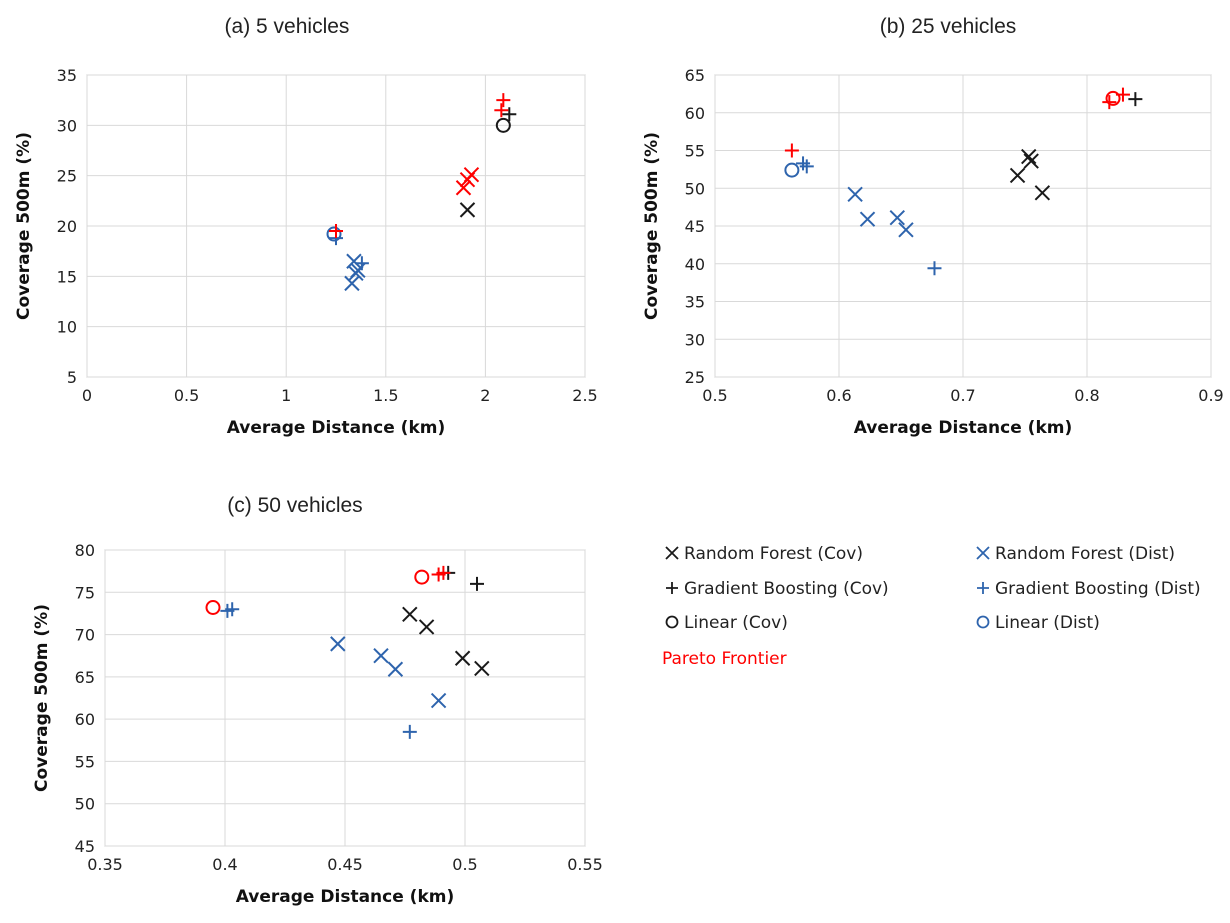  What do you see at coordinates (695, 75) in the screenshot?
I see `y-tick-label: 65` at bounding box center [695, 75].